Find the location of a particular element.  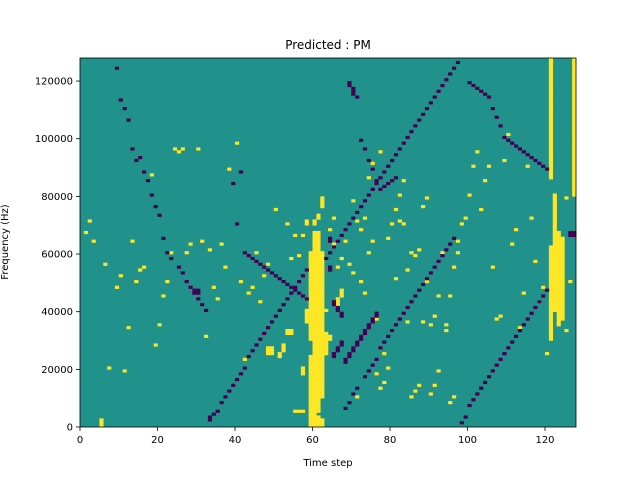

y-tick-label: 100000 is located at coordinates (54, 139).